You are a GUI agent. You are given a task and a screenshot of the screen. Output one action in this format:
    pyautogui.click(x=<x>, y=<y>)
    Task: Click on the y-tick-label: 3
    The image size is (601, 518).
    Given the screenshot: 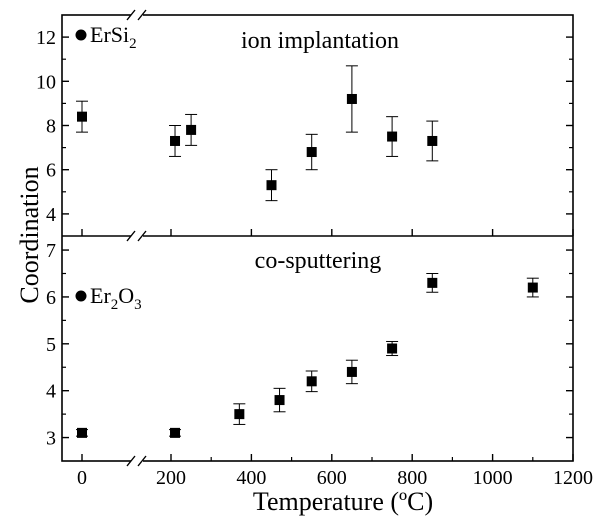 What is the action you would take?
    pyautogui.click(x=51, y=439)
    